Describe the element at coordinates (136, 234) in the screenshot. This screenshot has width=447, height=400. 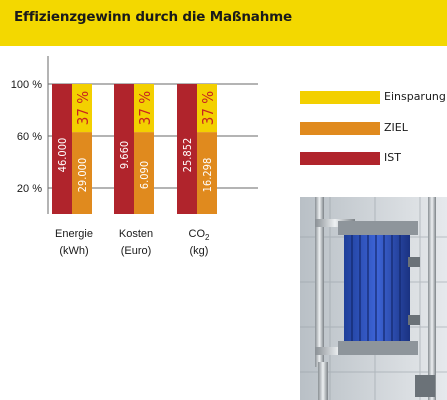
I see `category-label: Kosten` at that location.